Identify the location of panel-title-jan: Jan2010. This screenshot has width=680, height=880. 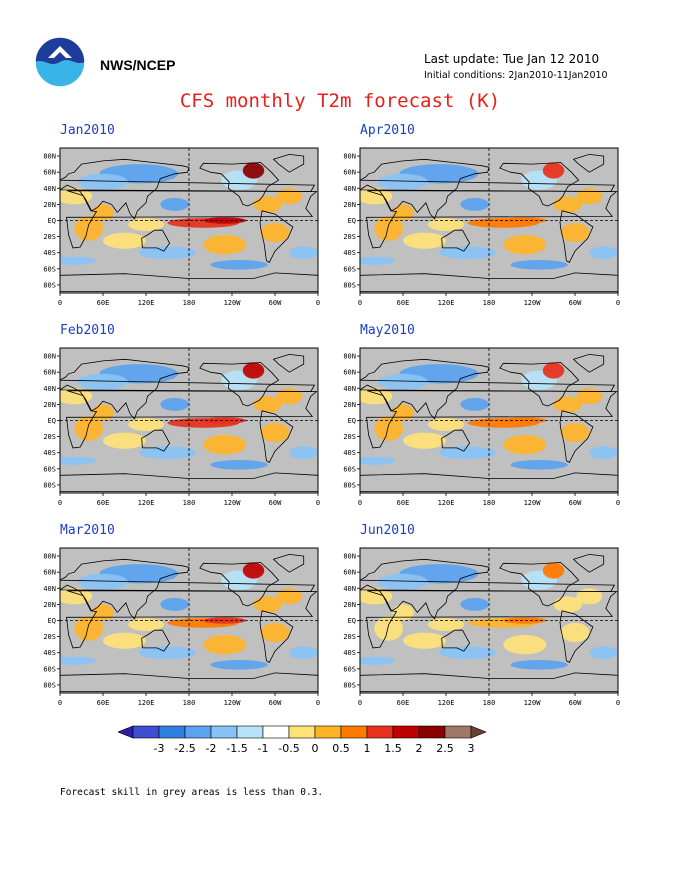
(87, 130).